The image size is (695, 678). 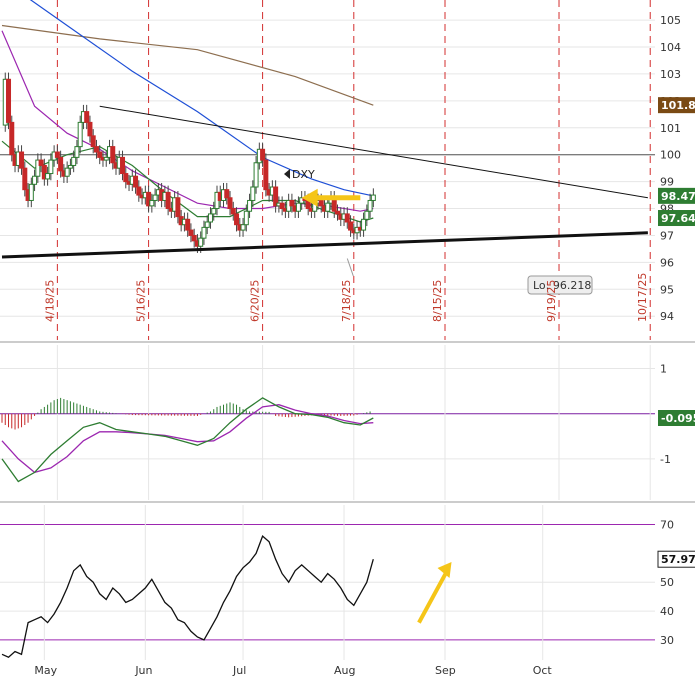 What do you see at coordinates (187, 65) in the screenshot?
I see `ma_200-line` at bounding box center [187, 65].